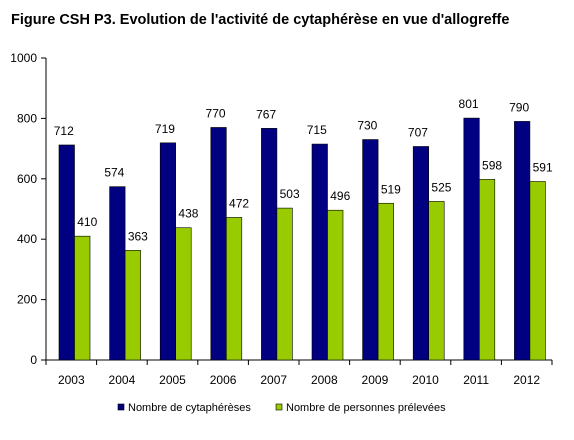 This screenshot has width=574, height=440. Describe the element at coordinates (27, 300) in the screenshot. I see `y-tick-label: 200` at that location.